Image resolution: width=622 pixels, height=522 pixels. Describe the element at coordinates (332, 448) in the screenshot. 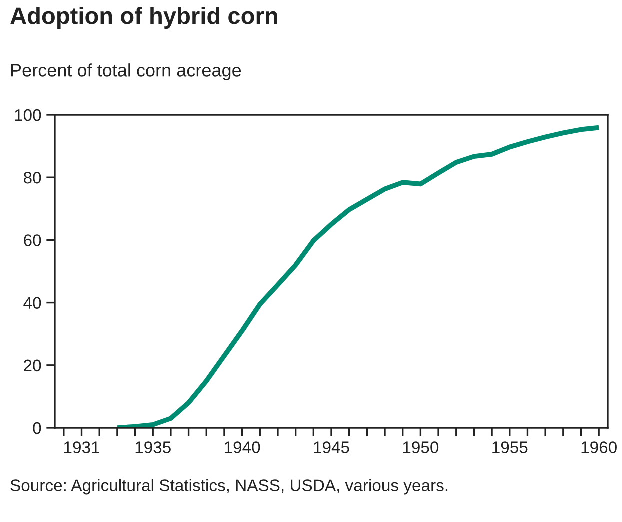

I see `x-tick-label: 1945` at that location.